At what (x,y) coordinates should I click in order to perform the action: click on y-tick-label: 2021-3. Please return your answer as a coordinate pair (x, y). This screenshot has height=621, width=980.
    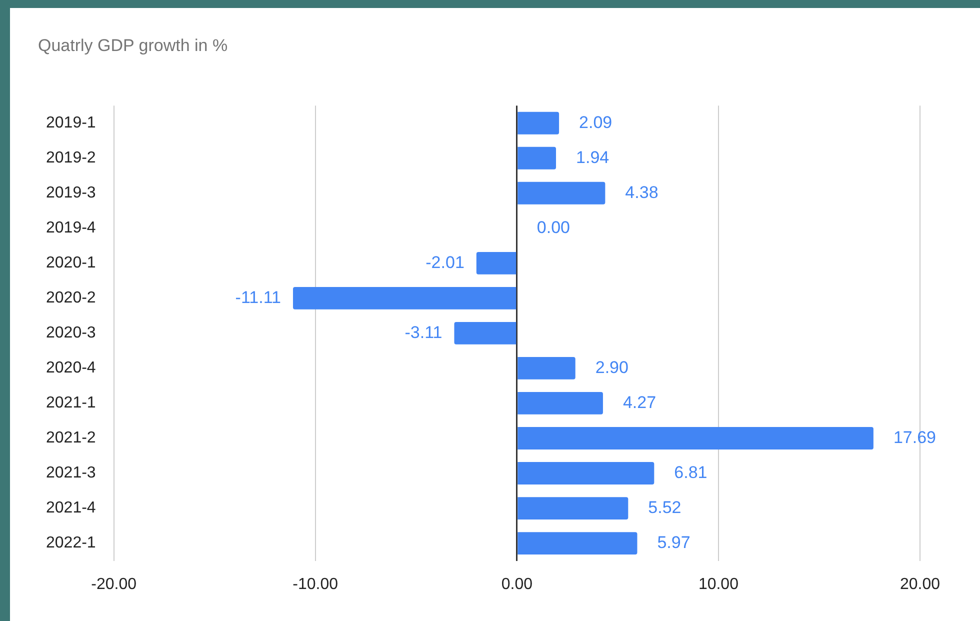
    Looking at the image, I should click on (71, 473).